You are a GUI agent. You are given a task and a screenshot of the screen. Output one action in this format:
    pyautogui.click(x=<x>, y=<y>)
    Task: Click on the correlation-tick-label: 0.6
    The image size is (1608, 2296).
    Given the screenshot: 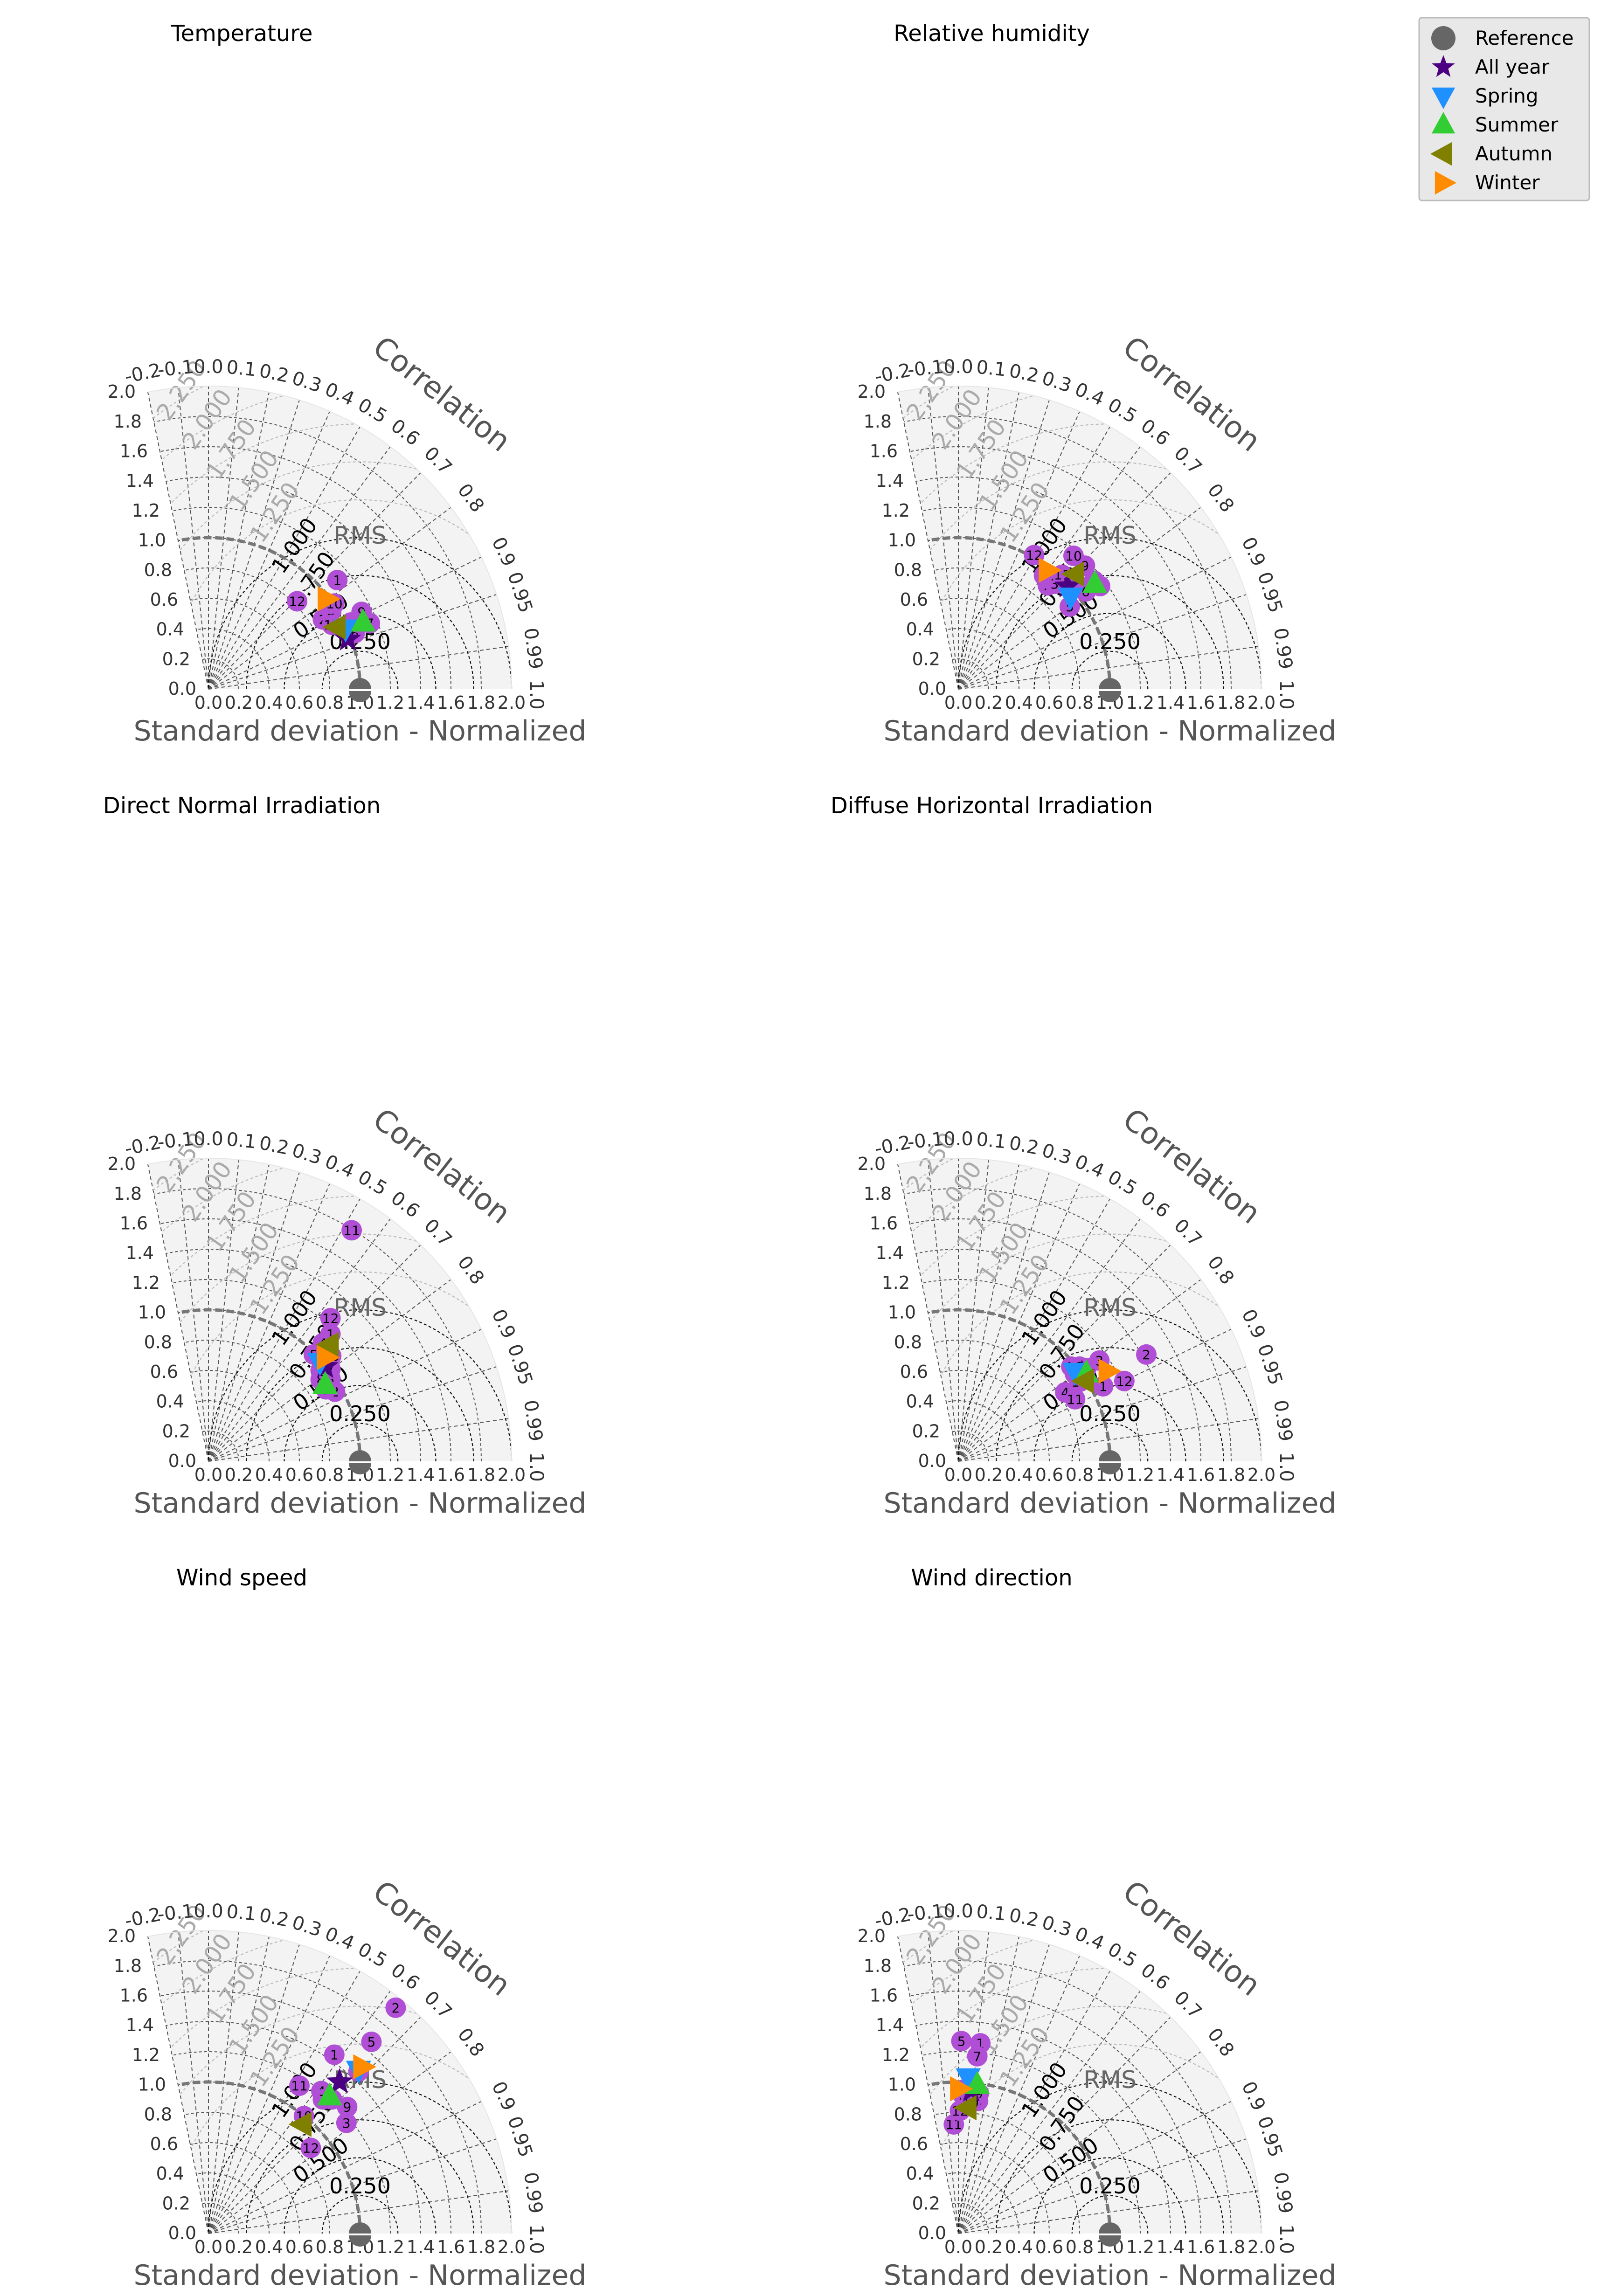 What is the action you would take?
    pyautogui.click(x=1155, y=432)
    